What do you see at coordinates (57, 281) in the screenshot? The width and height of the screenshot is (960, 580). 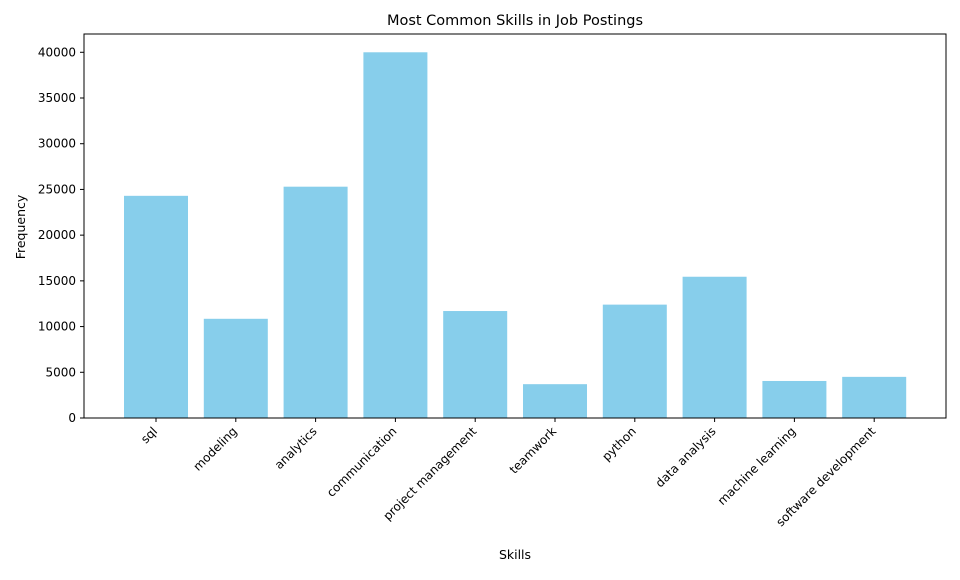 I see `y-tick-label: 15000` at bounding box center [57, 281].